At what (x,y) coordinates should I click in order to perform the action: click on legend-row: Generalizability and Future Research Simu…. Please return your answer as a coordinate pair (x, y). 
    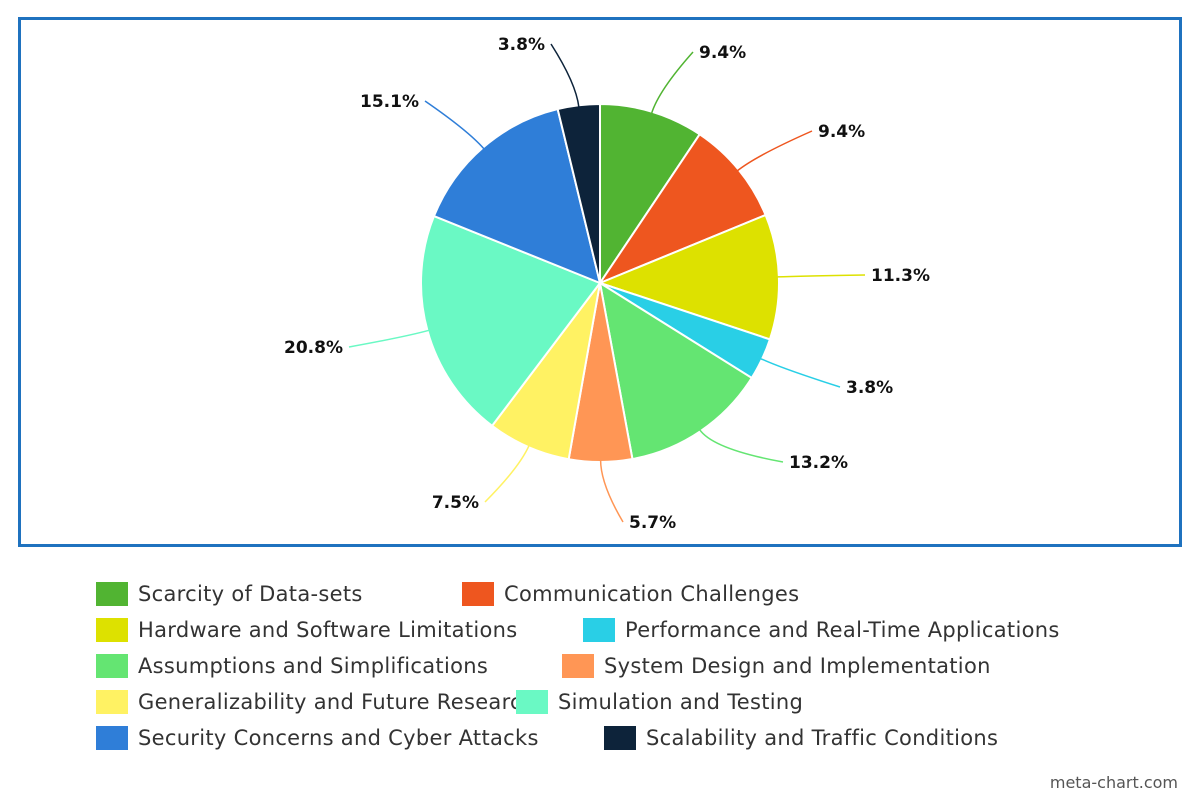
    Looking at the image, I should click on (626, 706).